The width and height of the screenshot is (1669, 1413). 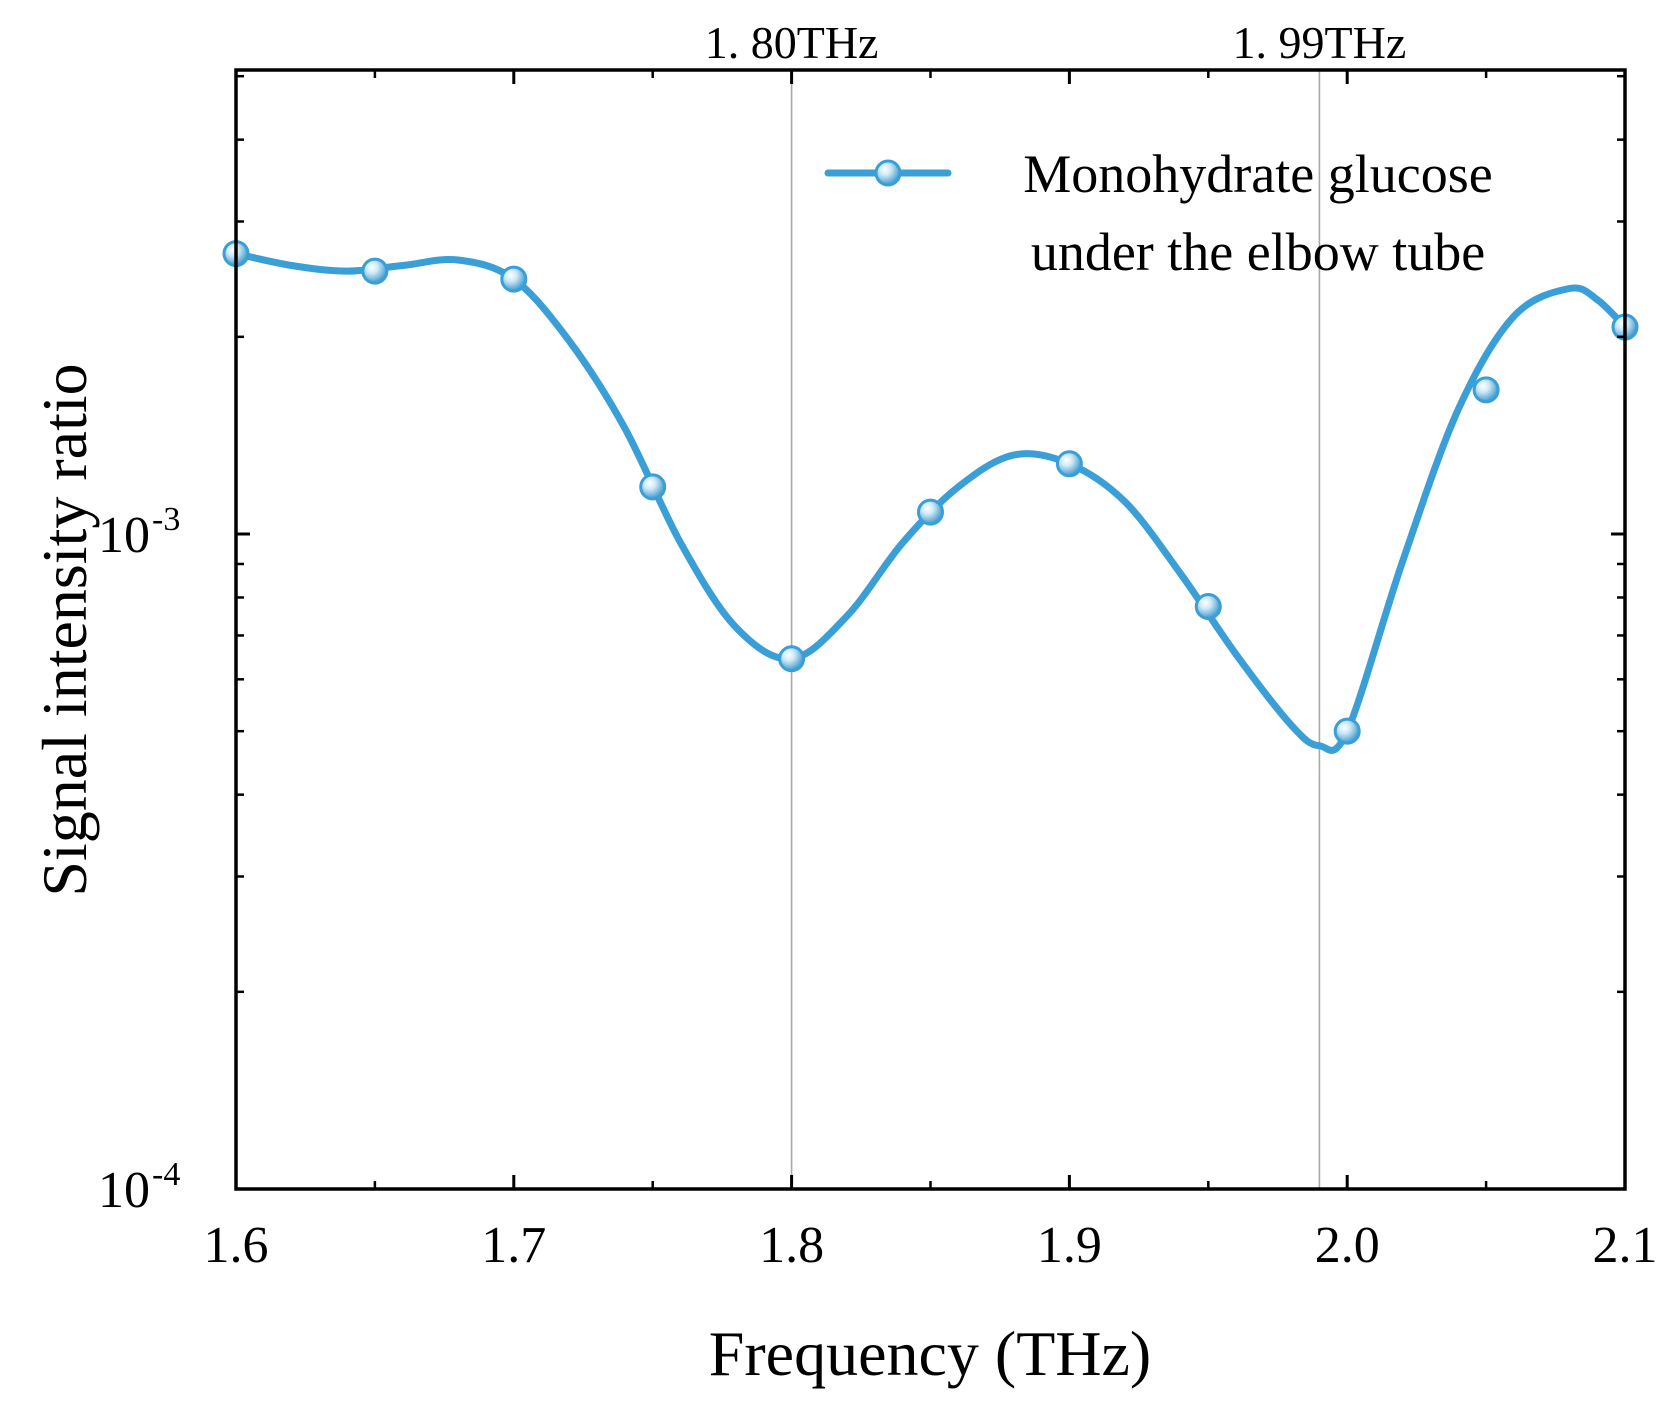 I want to click on x-tick-label: 1.6, so click(x=236, y=1245).